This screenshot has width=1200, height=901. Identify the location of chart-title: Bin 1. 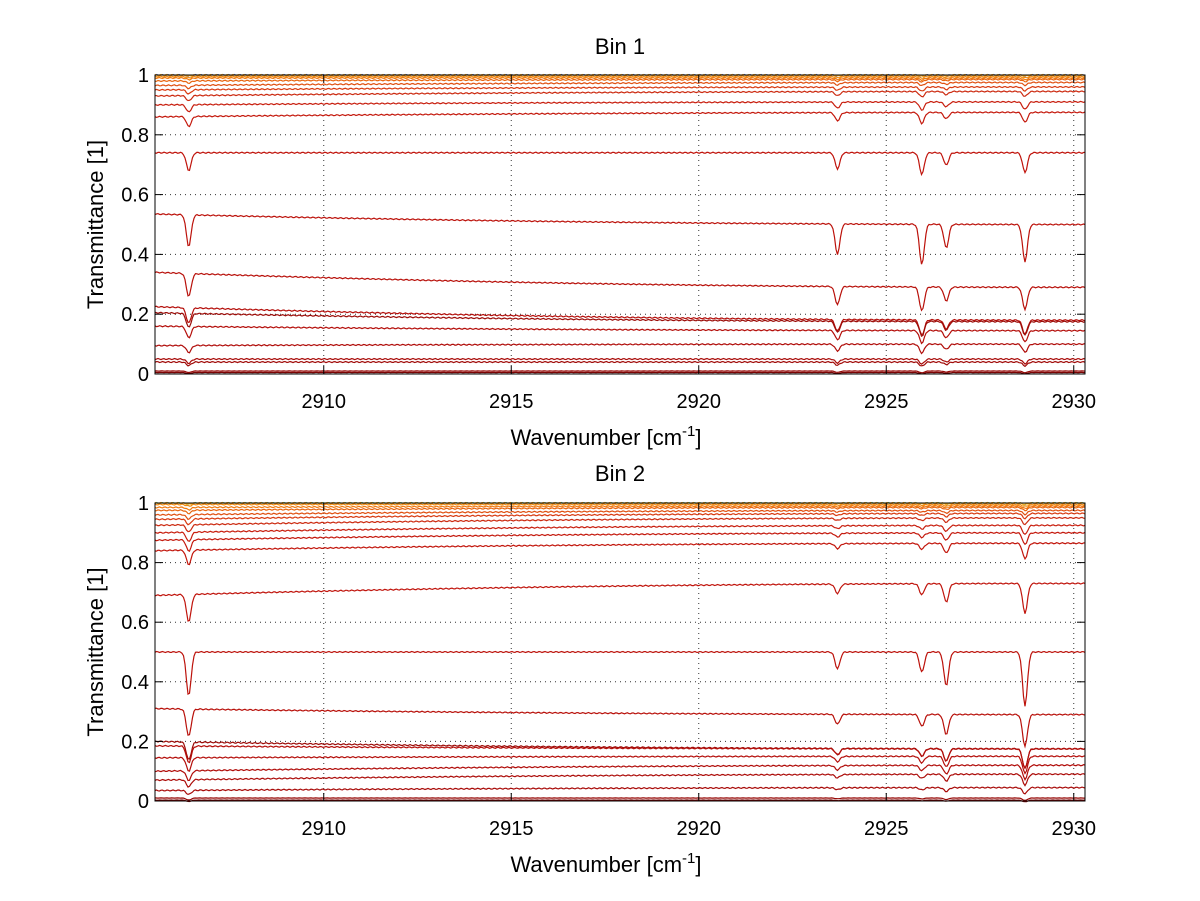
(620, 46).